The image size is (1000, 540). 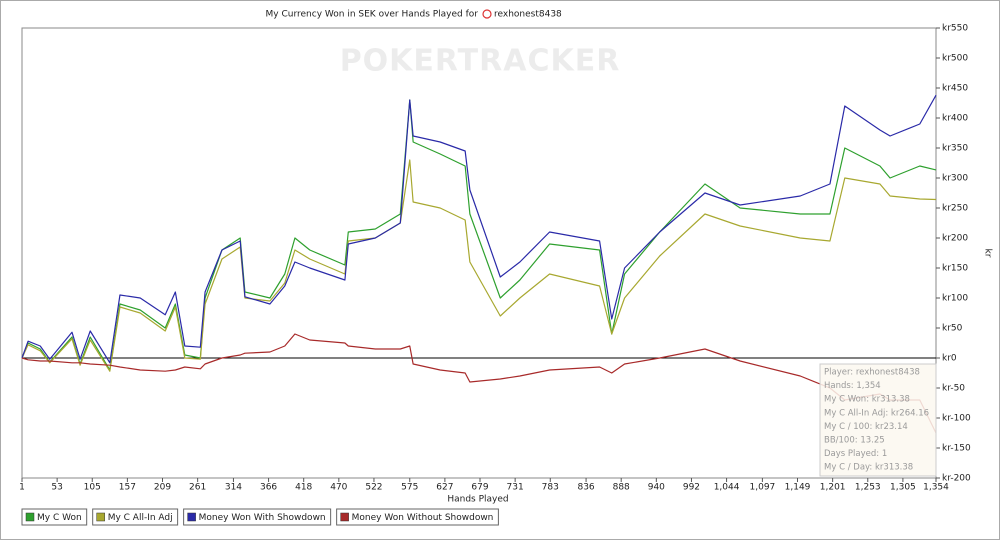 I want to click on player-icon, so click(x=487, y=14).